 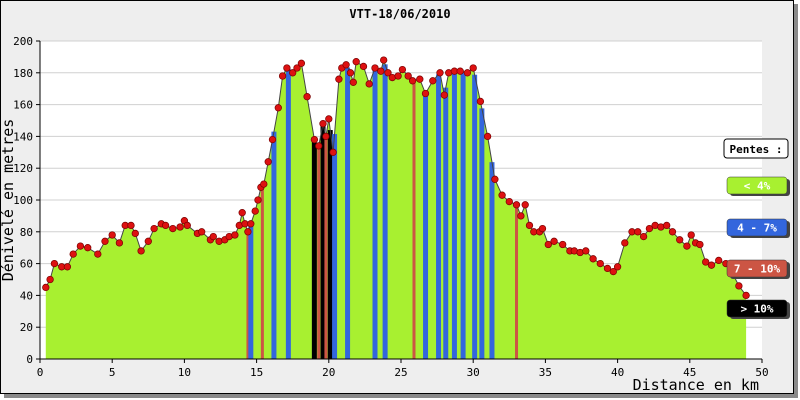 What do you see at coordinates (23, 41) in the screenshot?
I see `y-tick-label: 200` at bounding box center [23, 41].